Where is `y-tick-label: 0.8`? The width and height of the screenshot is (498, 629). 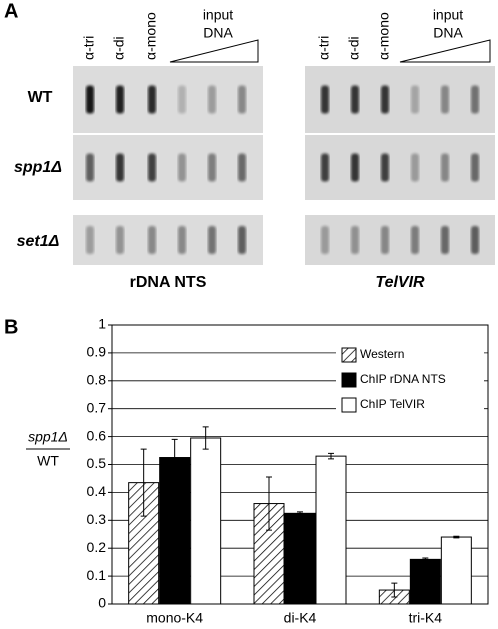
y-tick-label: 0.8 is located at coordinates (97, 380).